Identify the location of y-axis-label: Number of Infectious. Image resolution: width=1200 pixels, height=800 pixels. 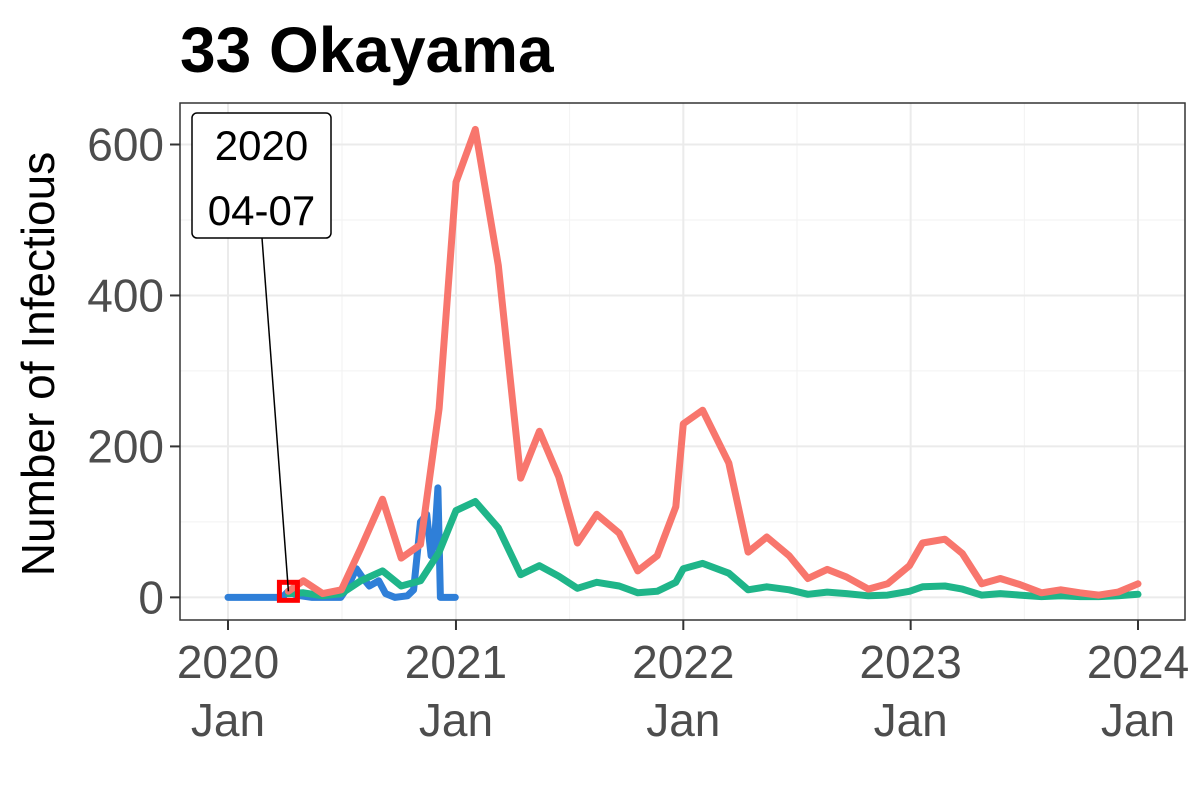
(38, 364).